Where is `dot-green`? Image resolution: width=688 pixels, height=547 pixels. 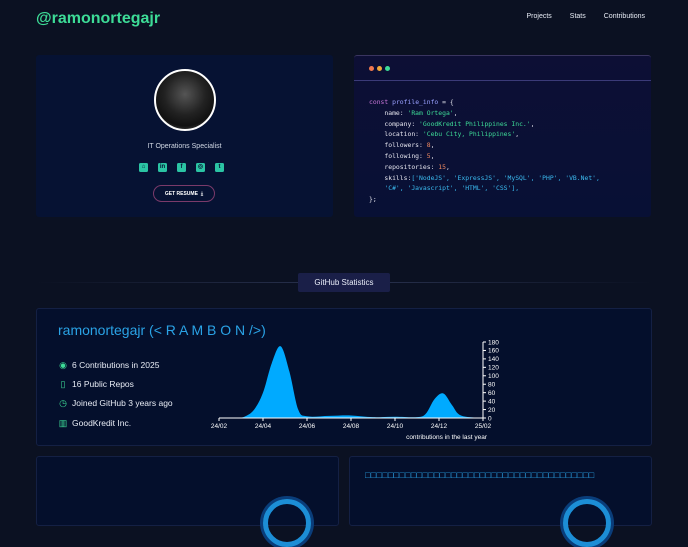 dot-green is located at coordinates (387, 68).